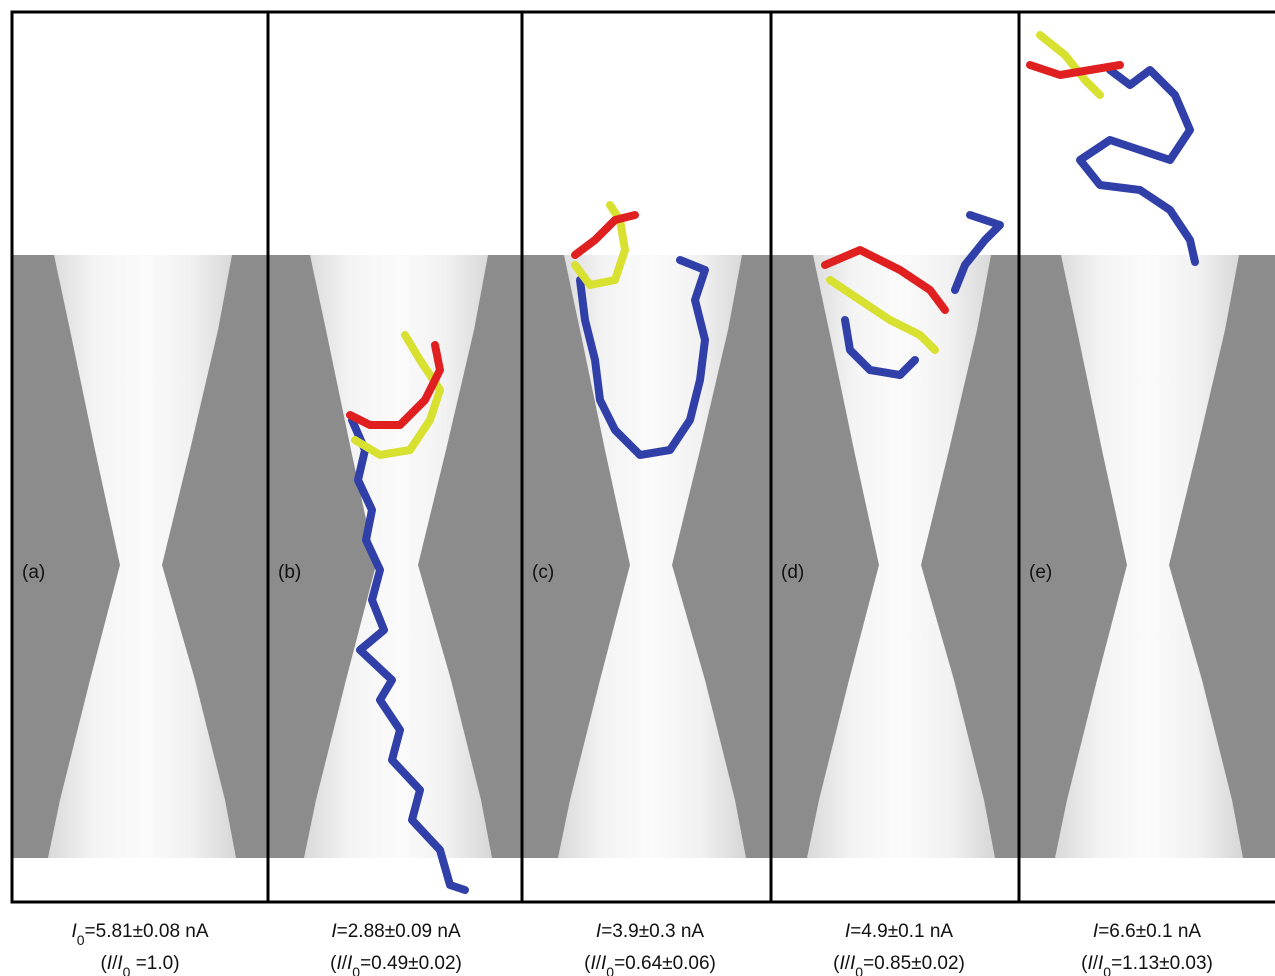 The width and height of the screenshot is (1275, 976). What do you see at coordinates (665, 963) in the screenshot?
I see `caption-part: =0.64±0.06)` at bounding box center [665, 963].